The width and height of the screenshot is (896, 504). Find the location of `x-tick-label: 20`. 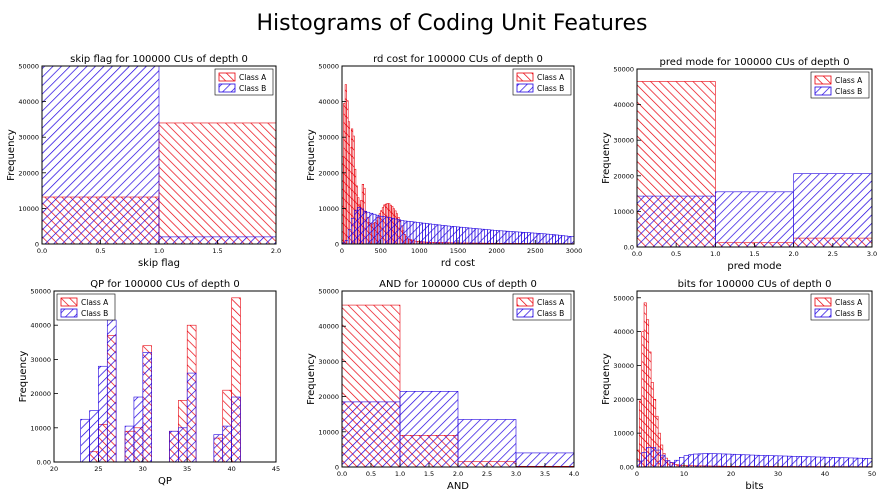

x-tick-label: 20 is located at coordinates (54, 469).